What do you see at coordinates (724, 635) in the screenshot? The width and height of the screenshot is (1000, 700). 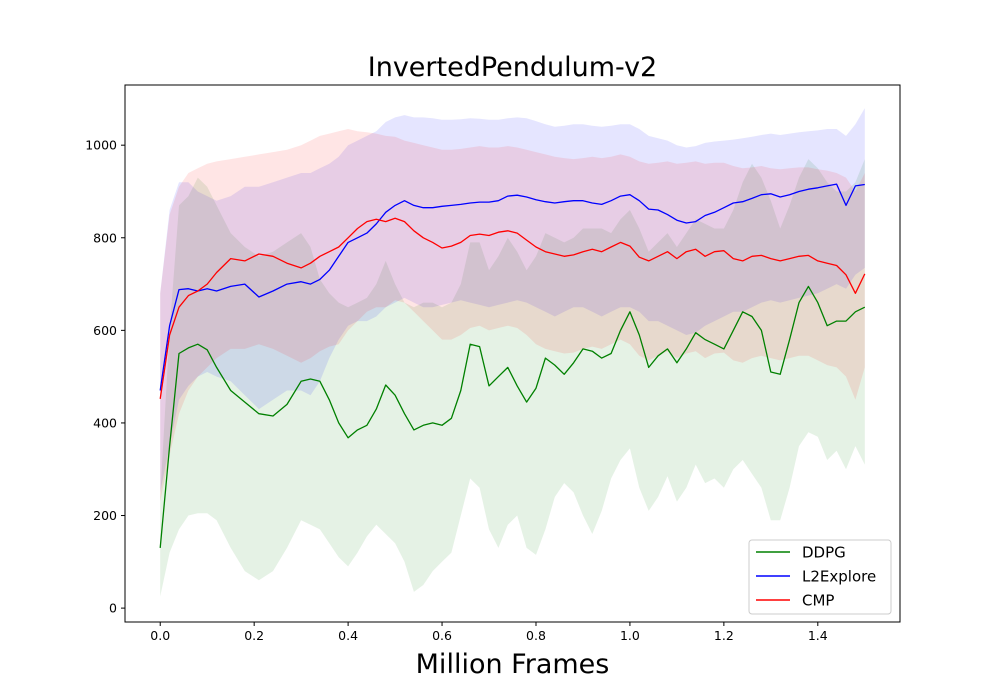 I see `x-tick-label: 1.2` at bounding box center [724, 635].